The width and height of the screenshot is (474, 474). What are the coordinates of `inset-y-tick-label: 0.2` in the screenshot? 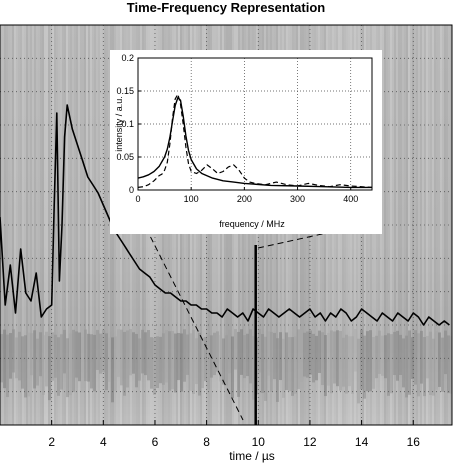 It's located at (127, 58).